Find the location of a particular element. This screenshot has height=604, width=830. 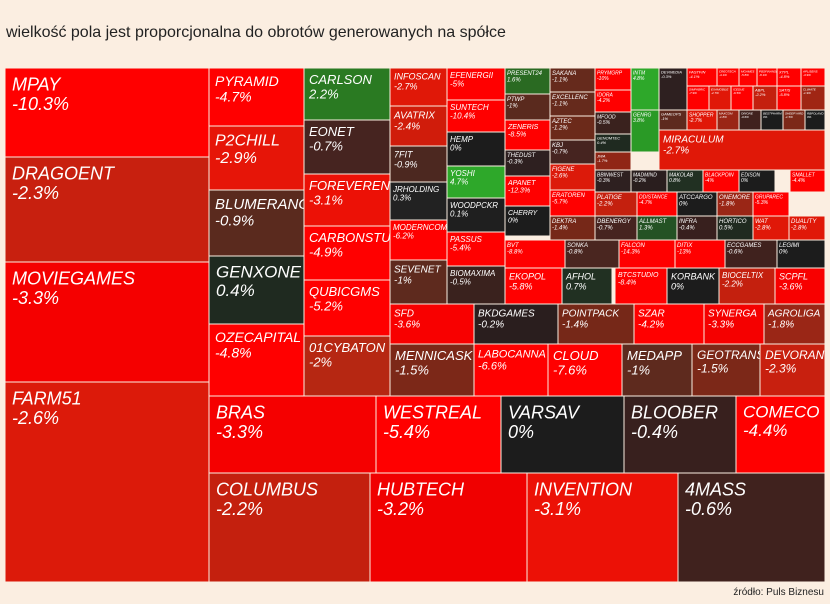

tile-value-afhol: 0.7% is located at coordinates (576, 287).